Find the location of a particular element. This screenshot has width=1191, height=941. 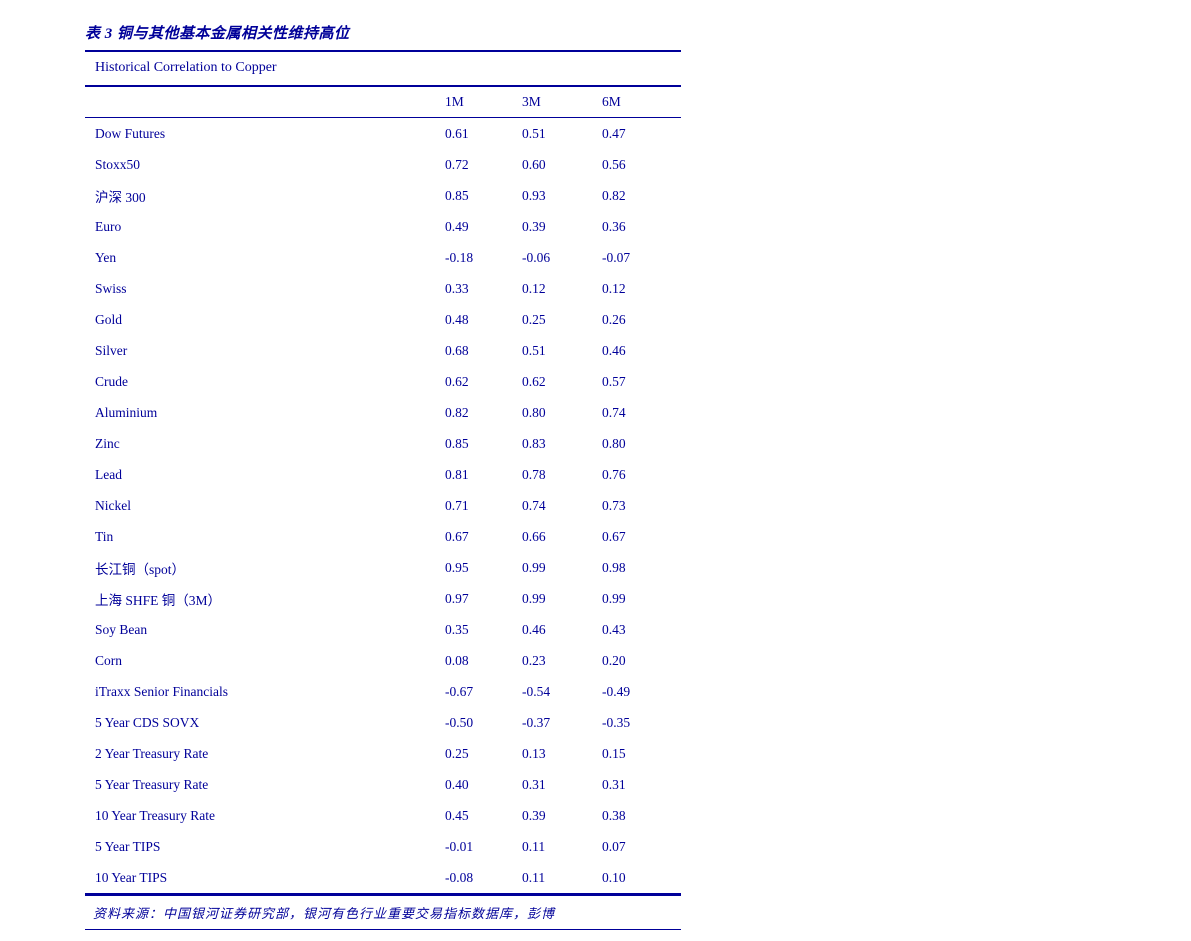

row-value: -0.54 is located at coordinates (536, 691).